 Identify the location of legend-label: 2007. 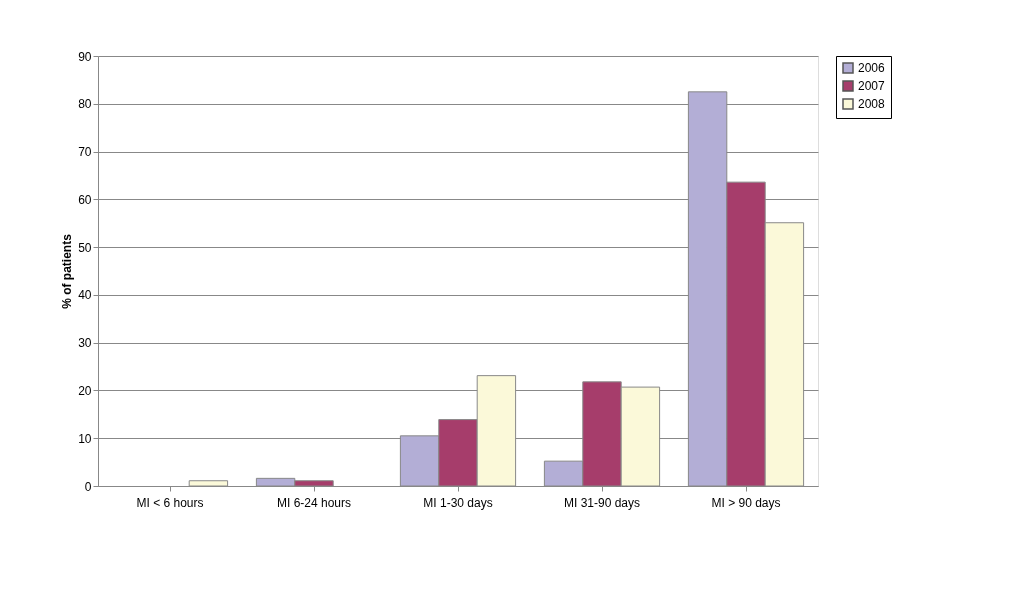
(872, 86).